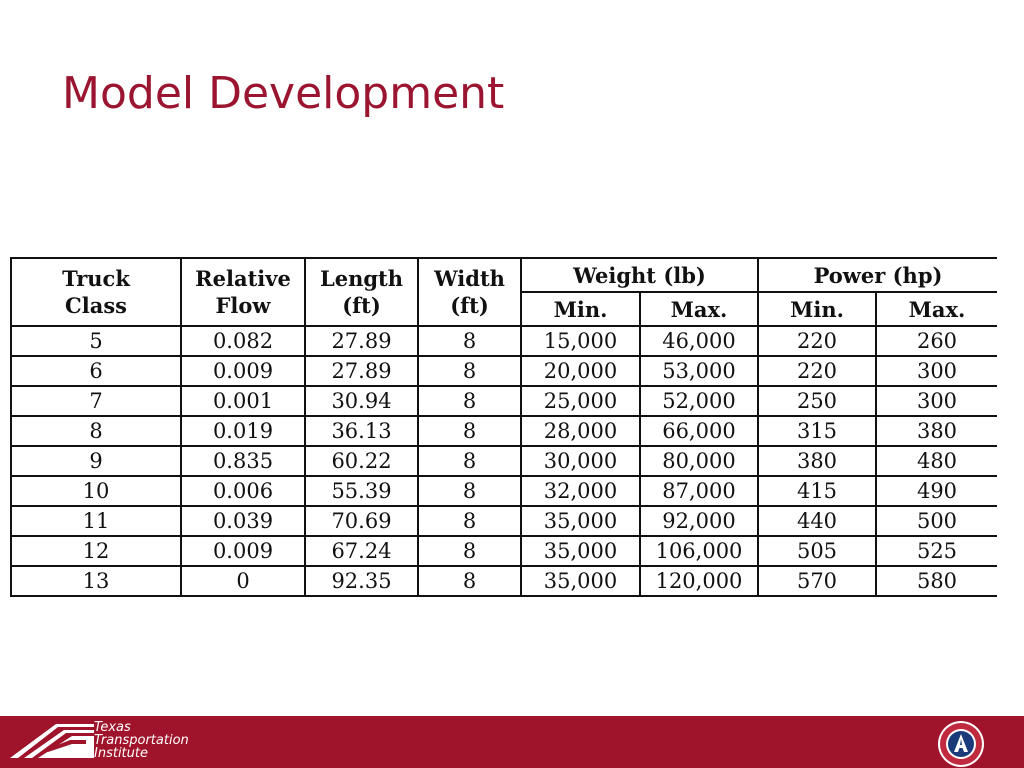  I want to click on cell-weight-max: 92,000, so click(699, 521).